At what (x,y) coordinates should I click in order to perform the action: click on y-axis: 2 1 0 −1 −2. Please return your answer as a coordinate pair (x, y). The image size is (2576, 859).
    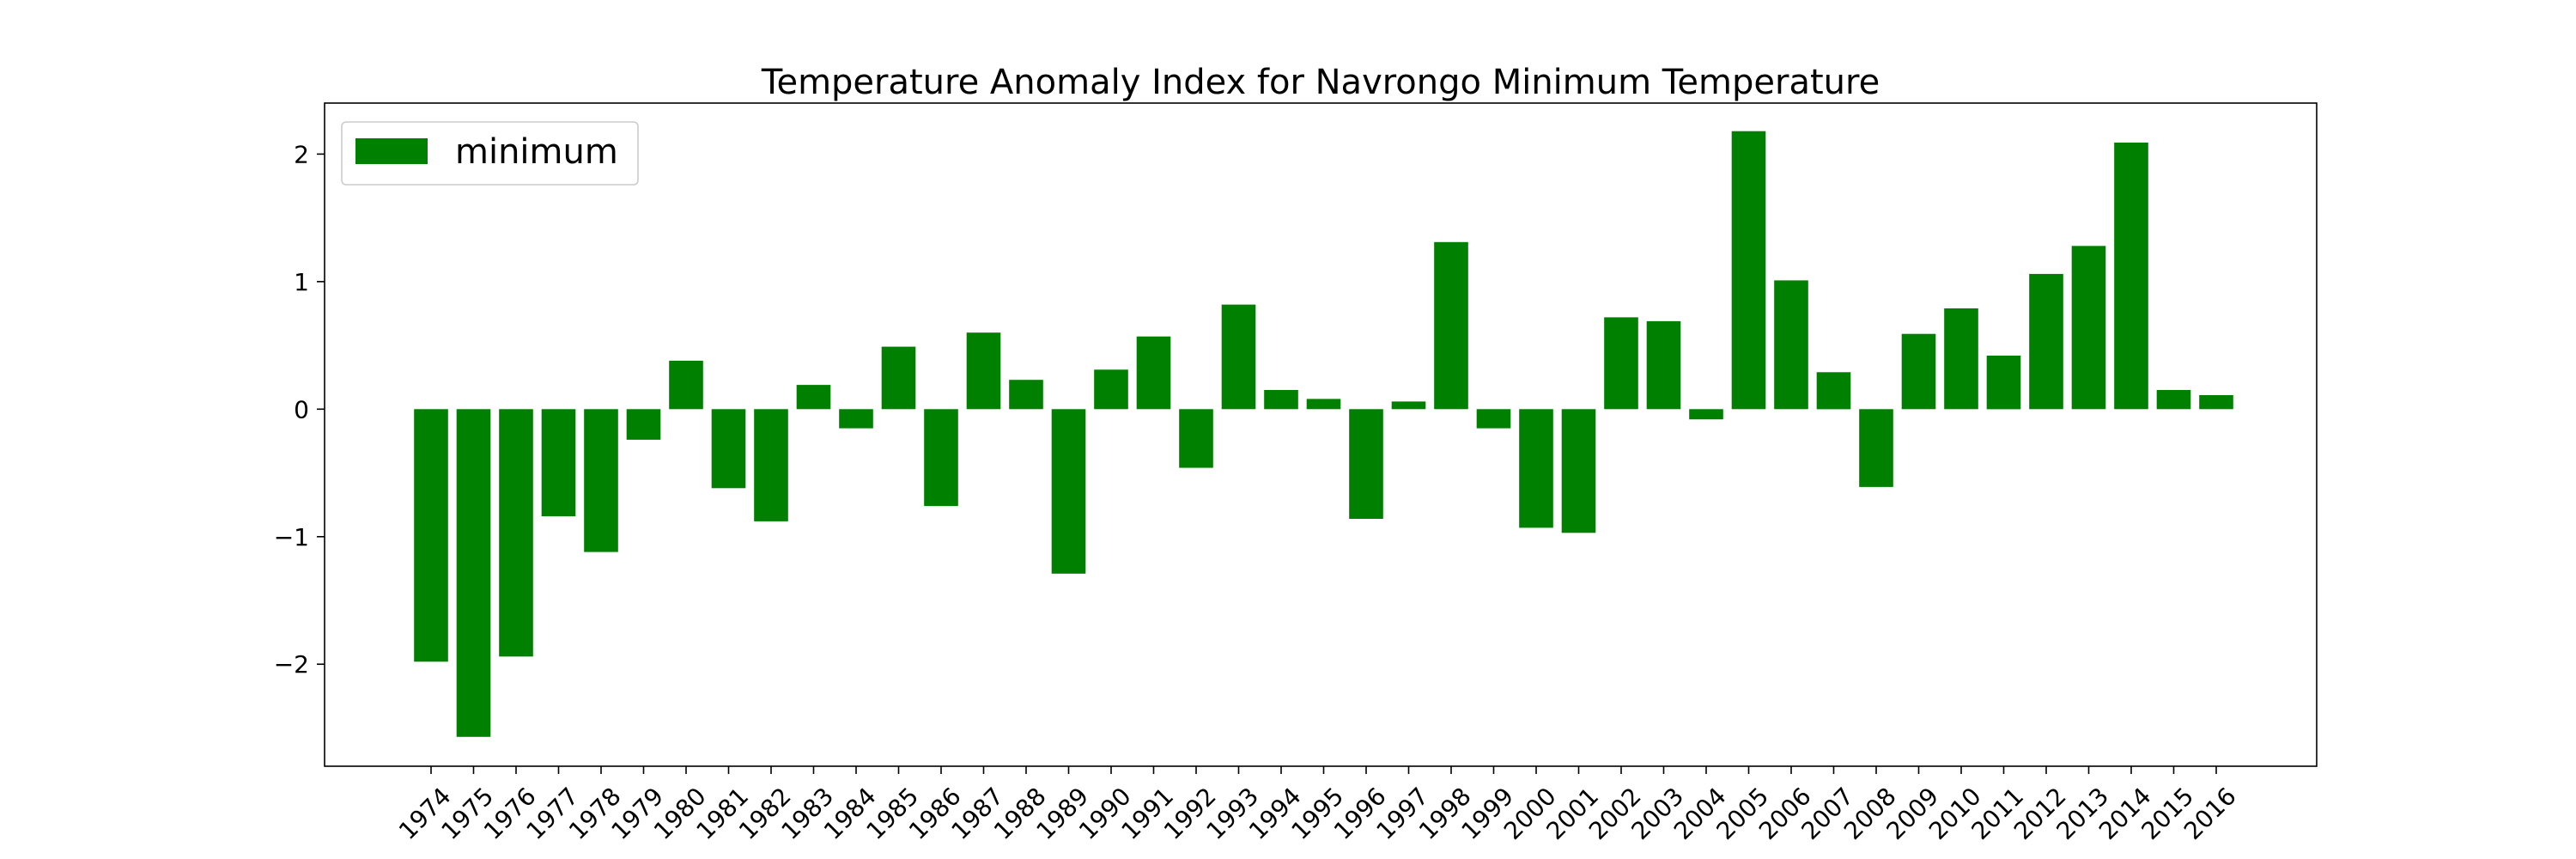
    Looking at the image, I should click on (300, 409).